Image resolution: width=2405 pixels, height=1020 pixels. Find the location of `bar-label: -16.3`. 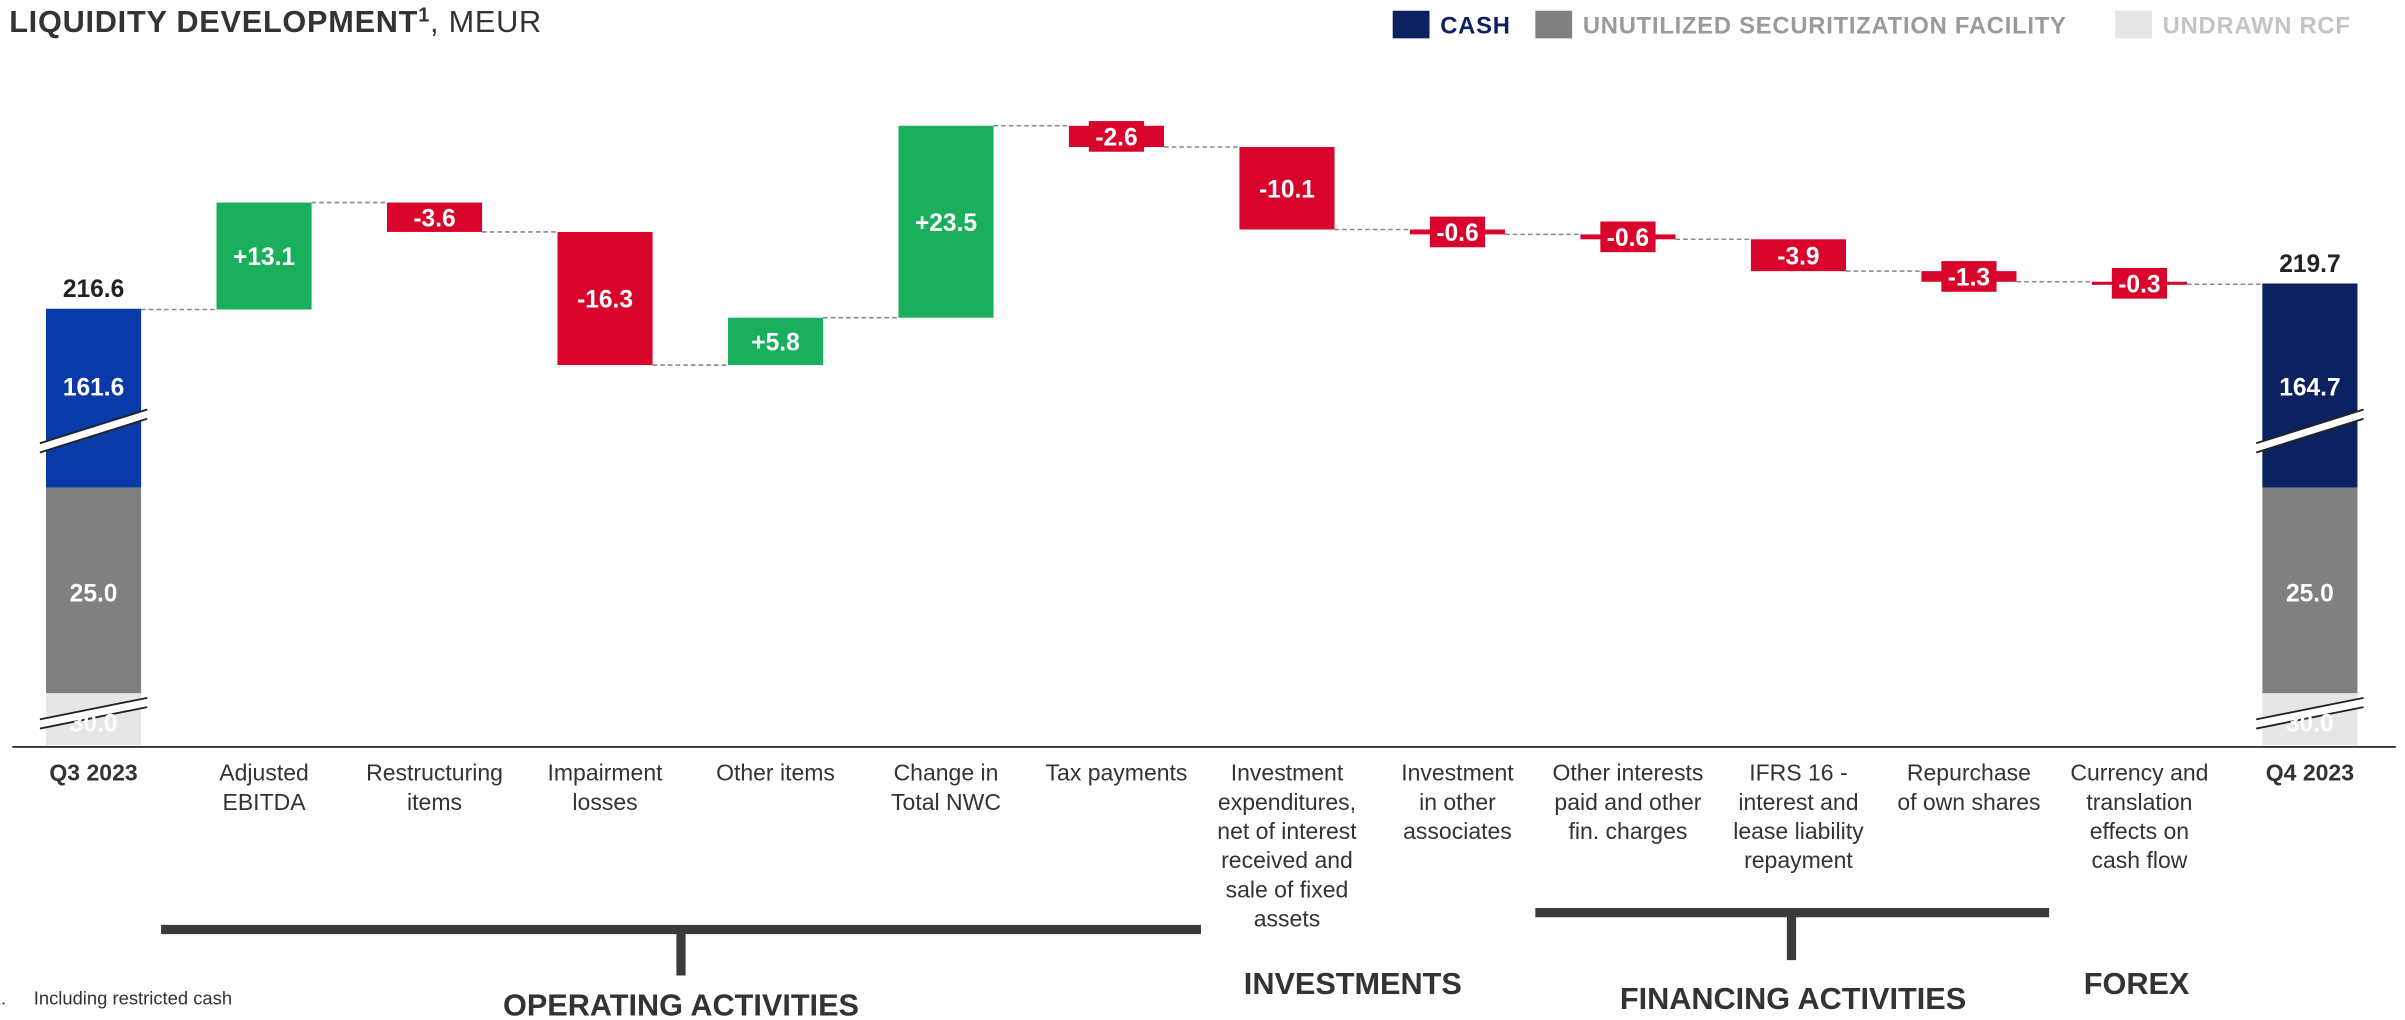

bar-label: -16.3 is located at coordinates (605, 300).